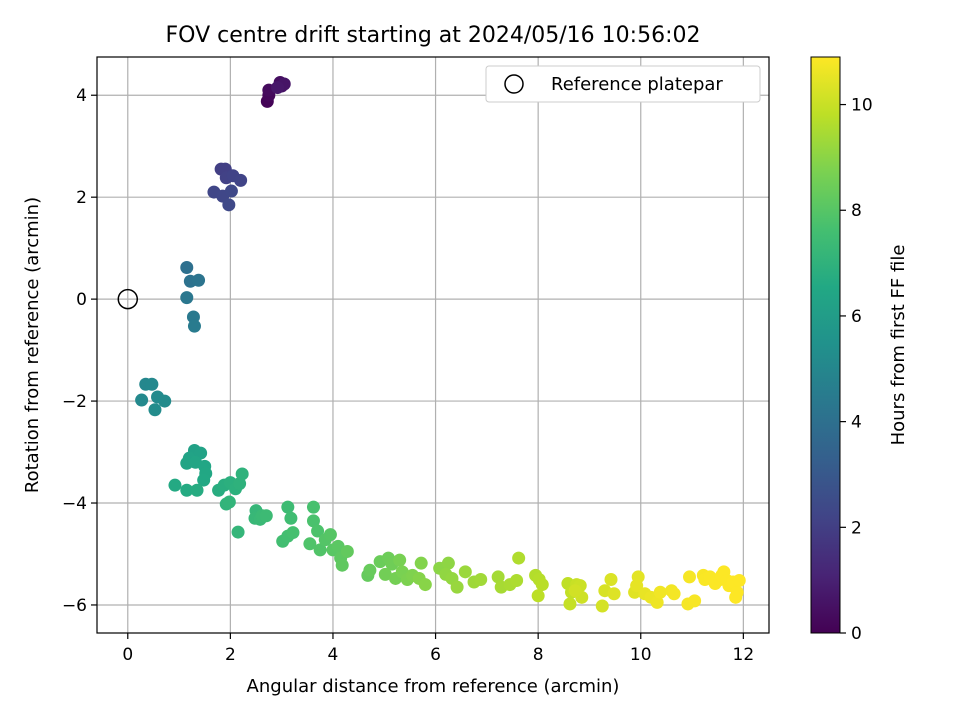  What do you see at coordinates (856, 528) in the screenshot?
I see `colorbar-tick-label: 2` at bounding box center [856, 528].